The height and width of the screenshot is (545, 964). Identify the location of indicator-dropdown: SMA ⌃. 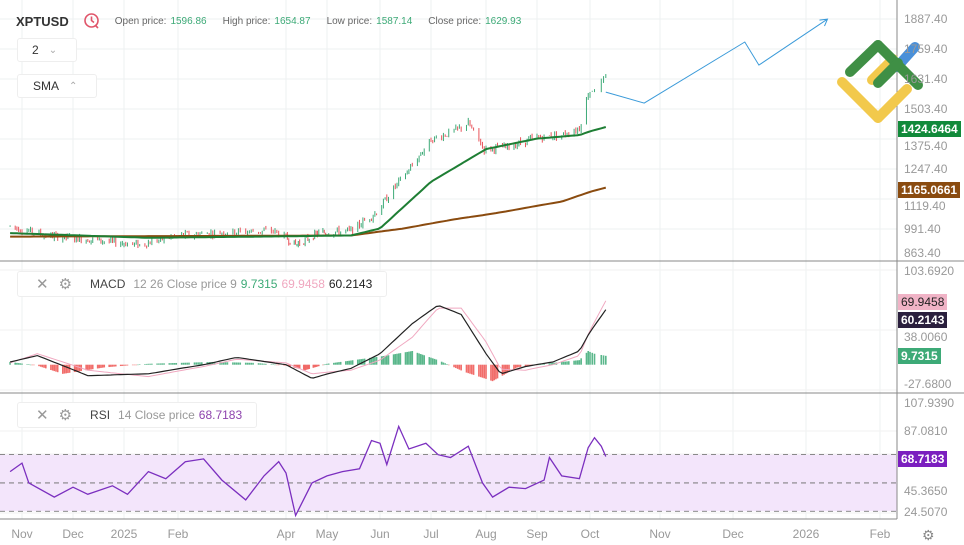
(57, 86).